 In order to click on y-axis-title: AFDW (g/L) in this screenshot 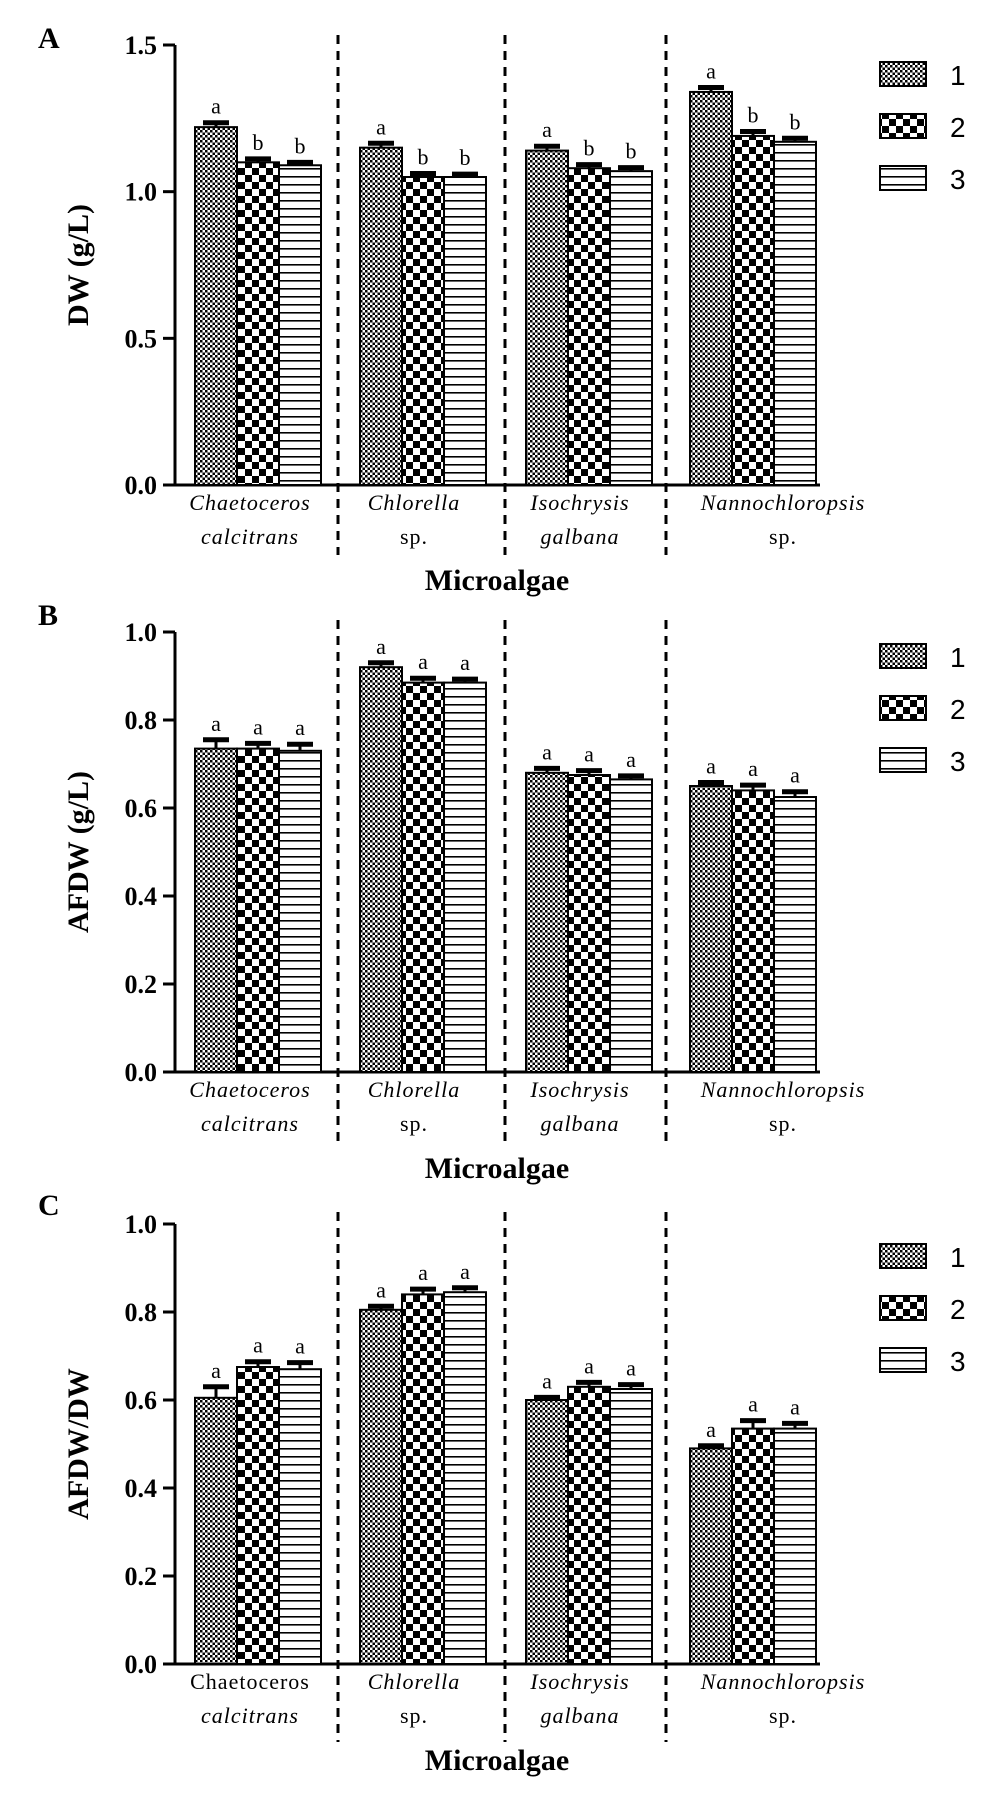, I will do `click(78, 852)`.